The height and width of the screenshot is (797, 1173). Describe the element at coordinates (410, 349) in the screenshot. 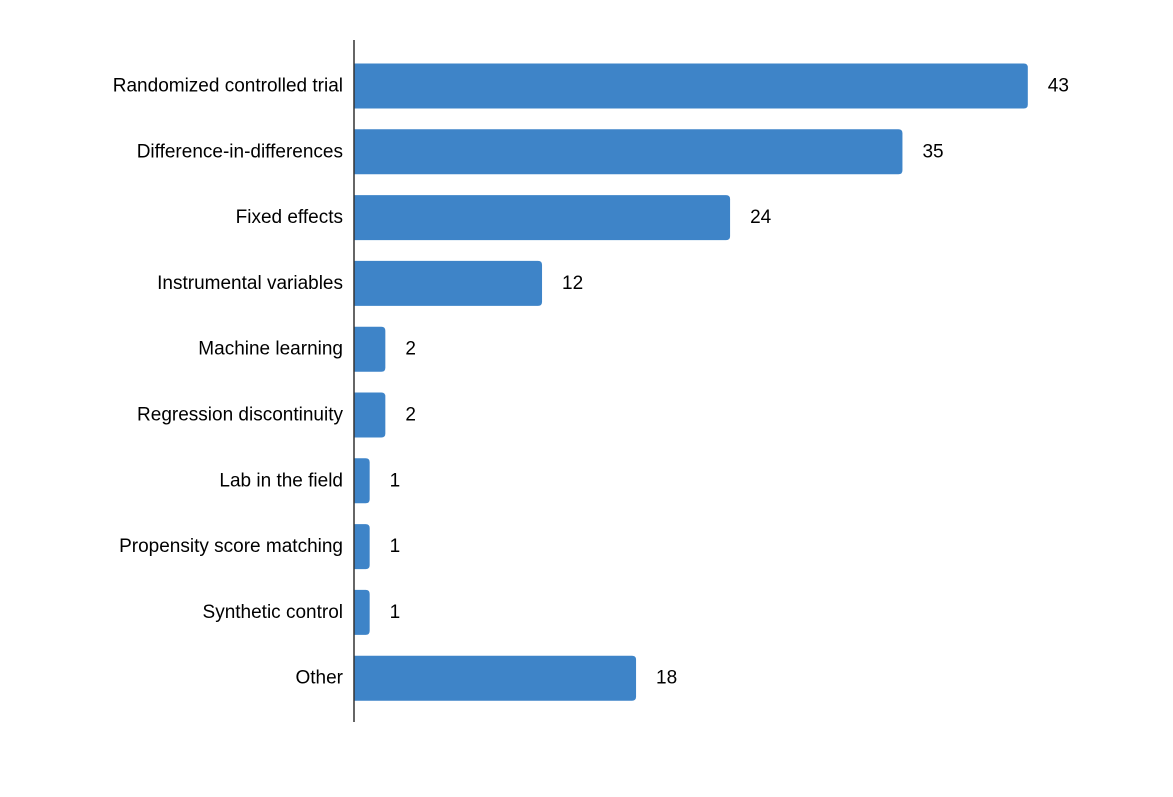

I see `value-label-4: 2` at that location.